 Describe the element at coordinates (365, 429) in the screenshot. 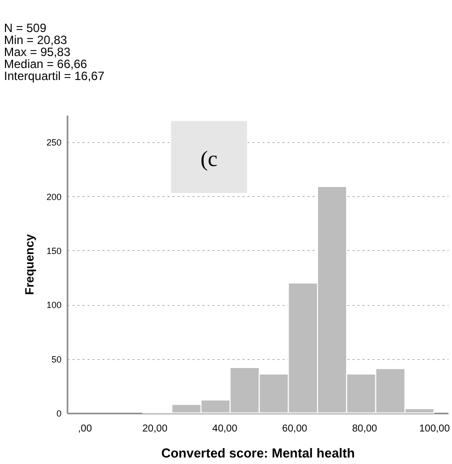

I see `x-tick-label: 80,00` at that location.